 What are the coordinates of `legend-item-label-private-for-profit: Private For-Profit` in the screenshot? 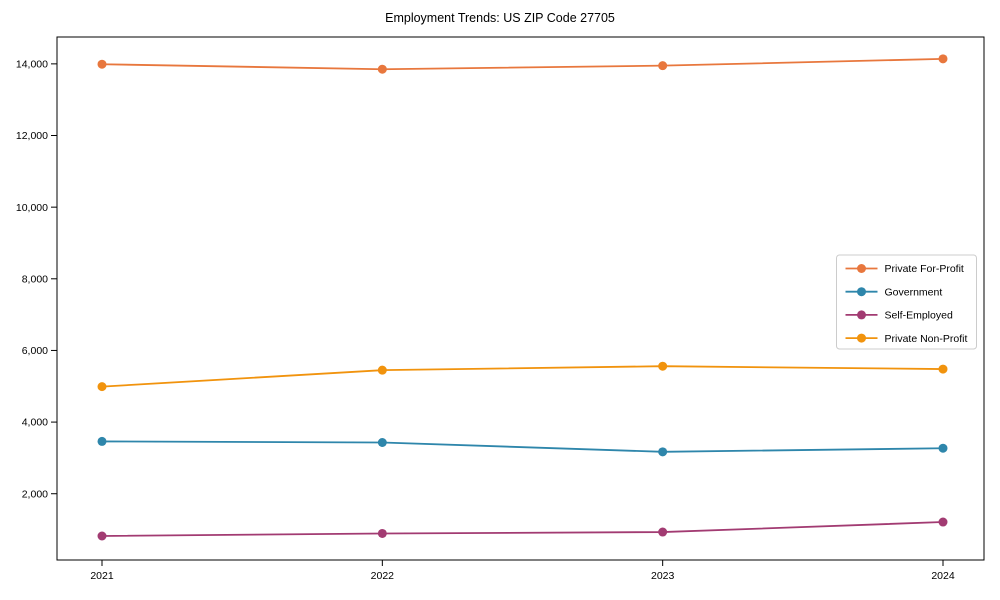 It's located at (924, 269).